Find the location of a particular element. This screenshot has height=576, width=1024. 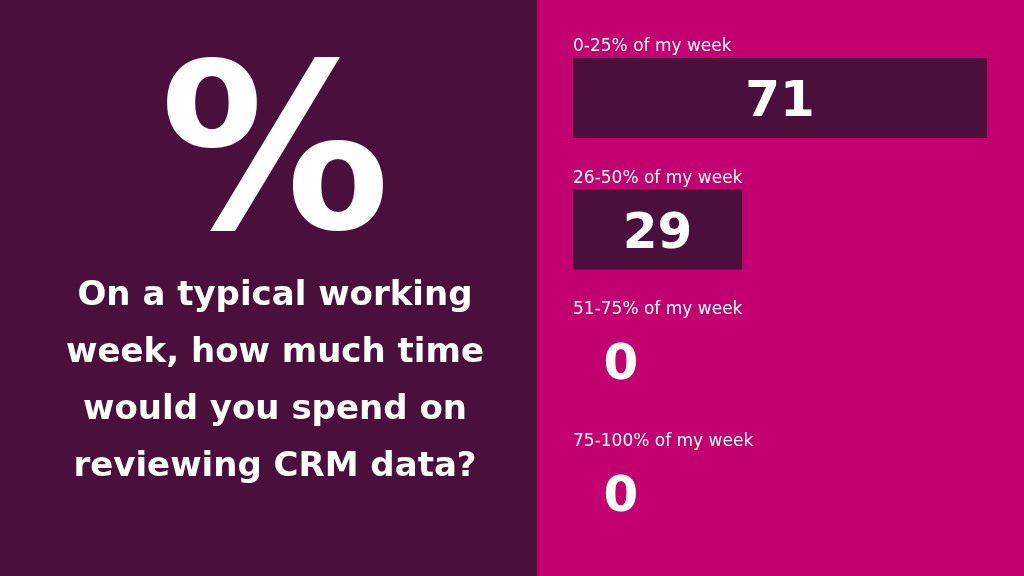

y-tick-label: 51-75% of my week is located at coordinates (658, 308).